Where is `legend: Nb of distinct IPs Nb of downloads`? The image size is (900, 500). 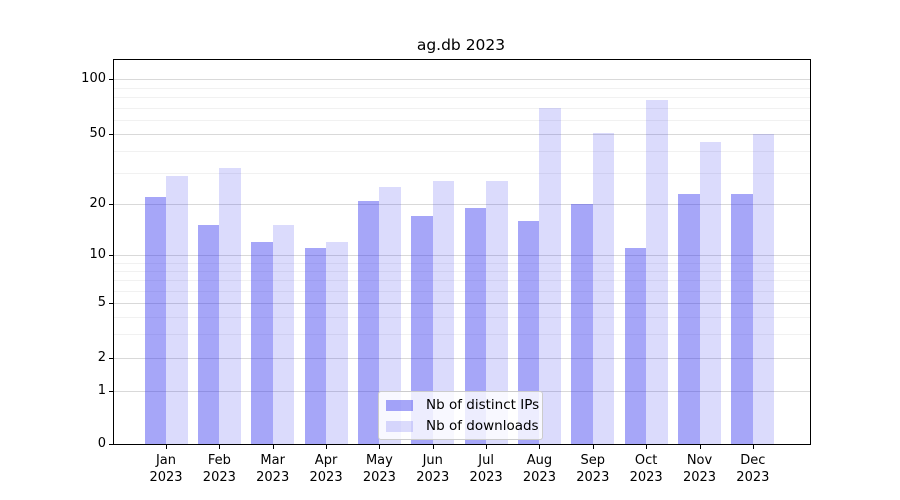
legend: Nb of distinct IPs Nb of downloads is located at coordinates (460, 415).